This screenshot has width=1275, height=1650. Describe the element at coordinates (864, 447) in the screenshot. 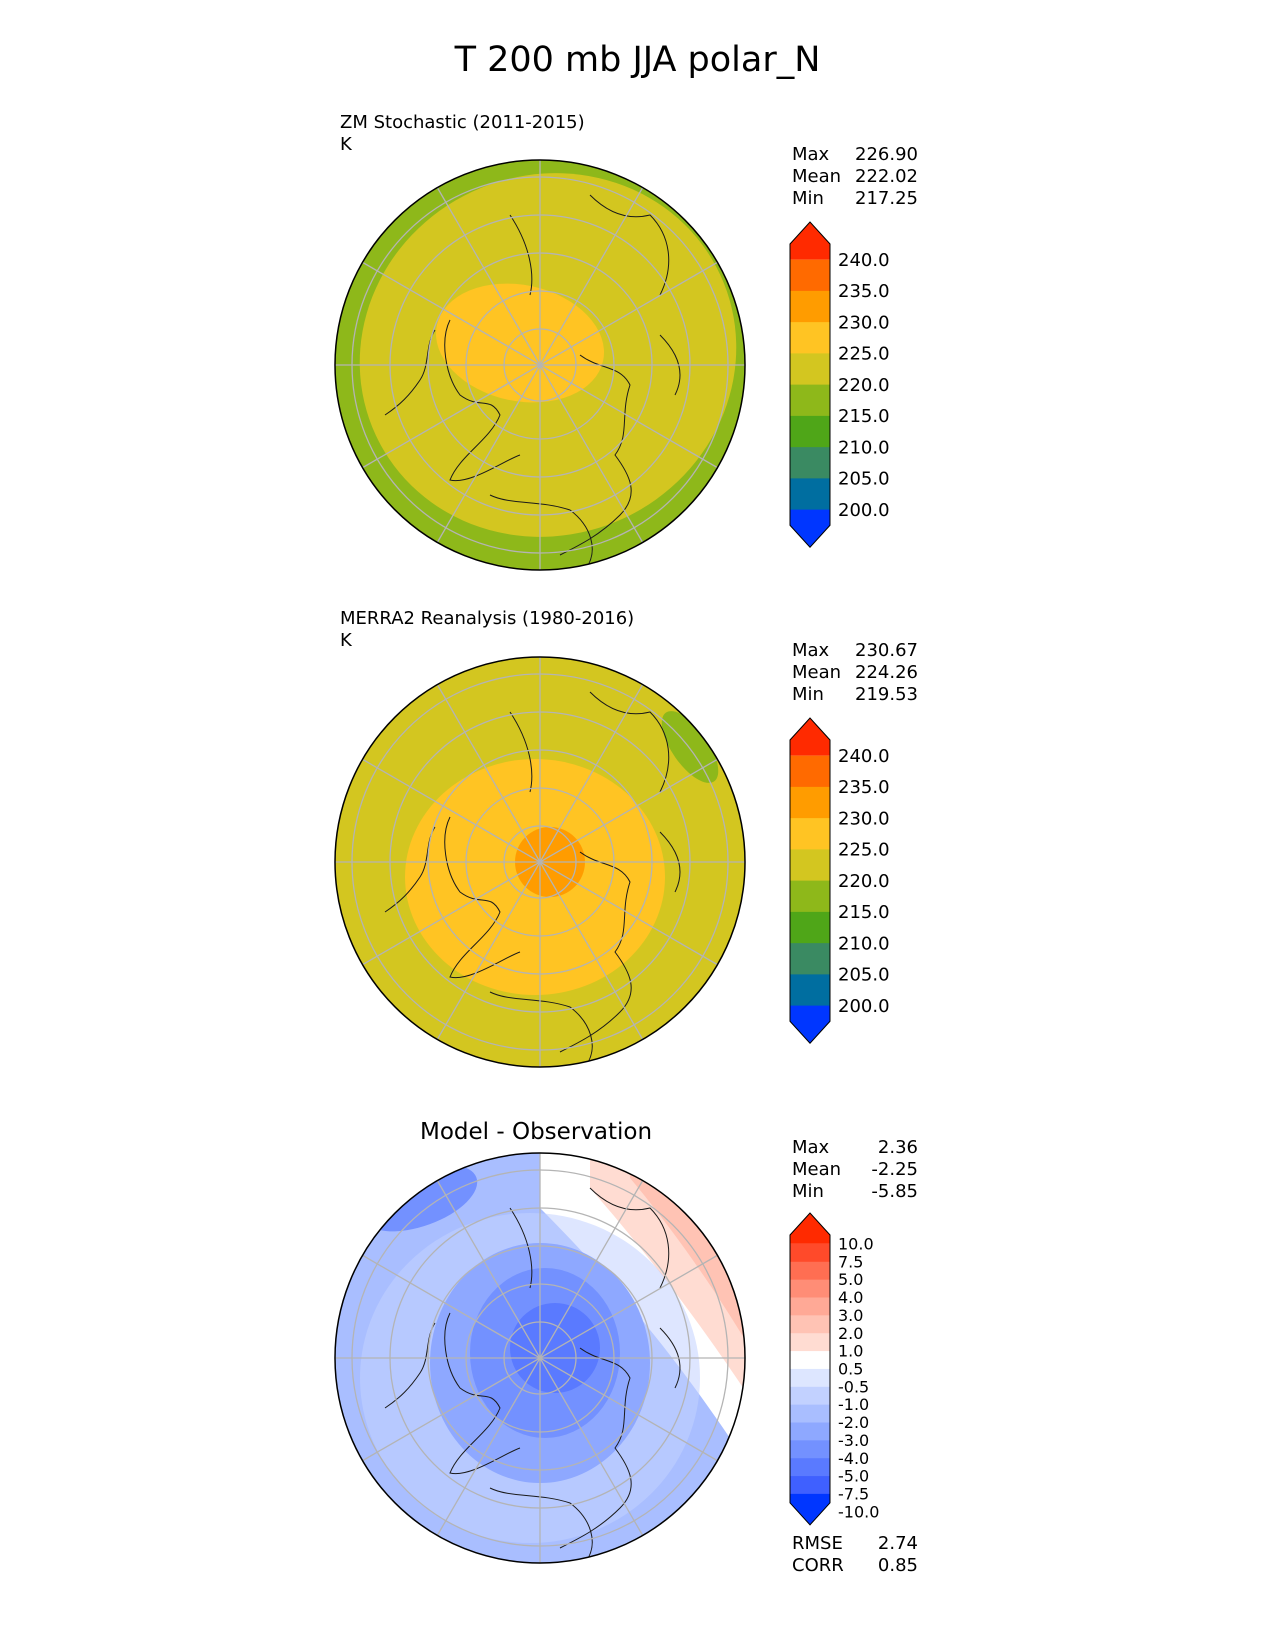

I see `panel-1-colorbar-label: 210.0` at that location.